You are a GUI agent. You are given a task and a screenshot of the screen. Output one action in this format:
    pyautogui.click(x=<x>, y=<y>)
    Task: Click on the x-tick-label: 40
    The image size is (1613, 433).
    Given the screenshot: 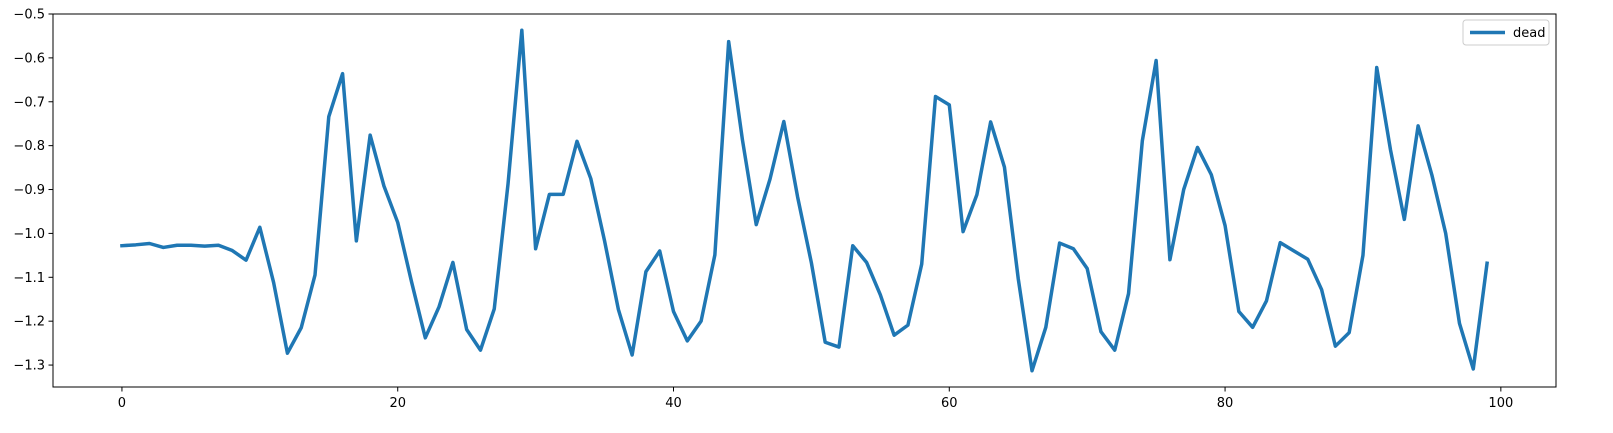 What is the action you would take?
    pyautogui.click(x=673, y=403)
    